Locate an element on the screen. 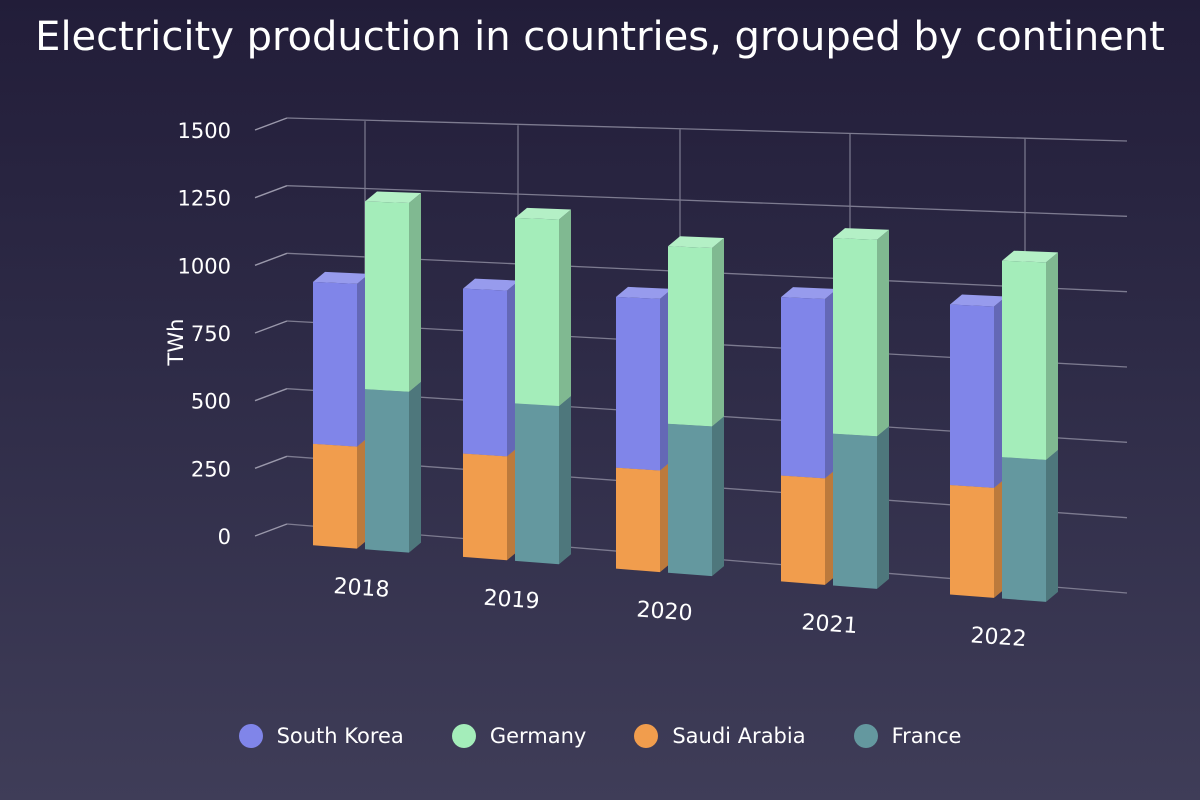 The image size is (1200, 800). bar-germany-2019 is located at coordinates (543, 306).